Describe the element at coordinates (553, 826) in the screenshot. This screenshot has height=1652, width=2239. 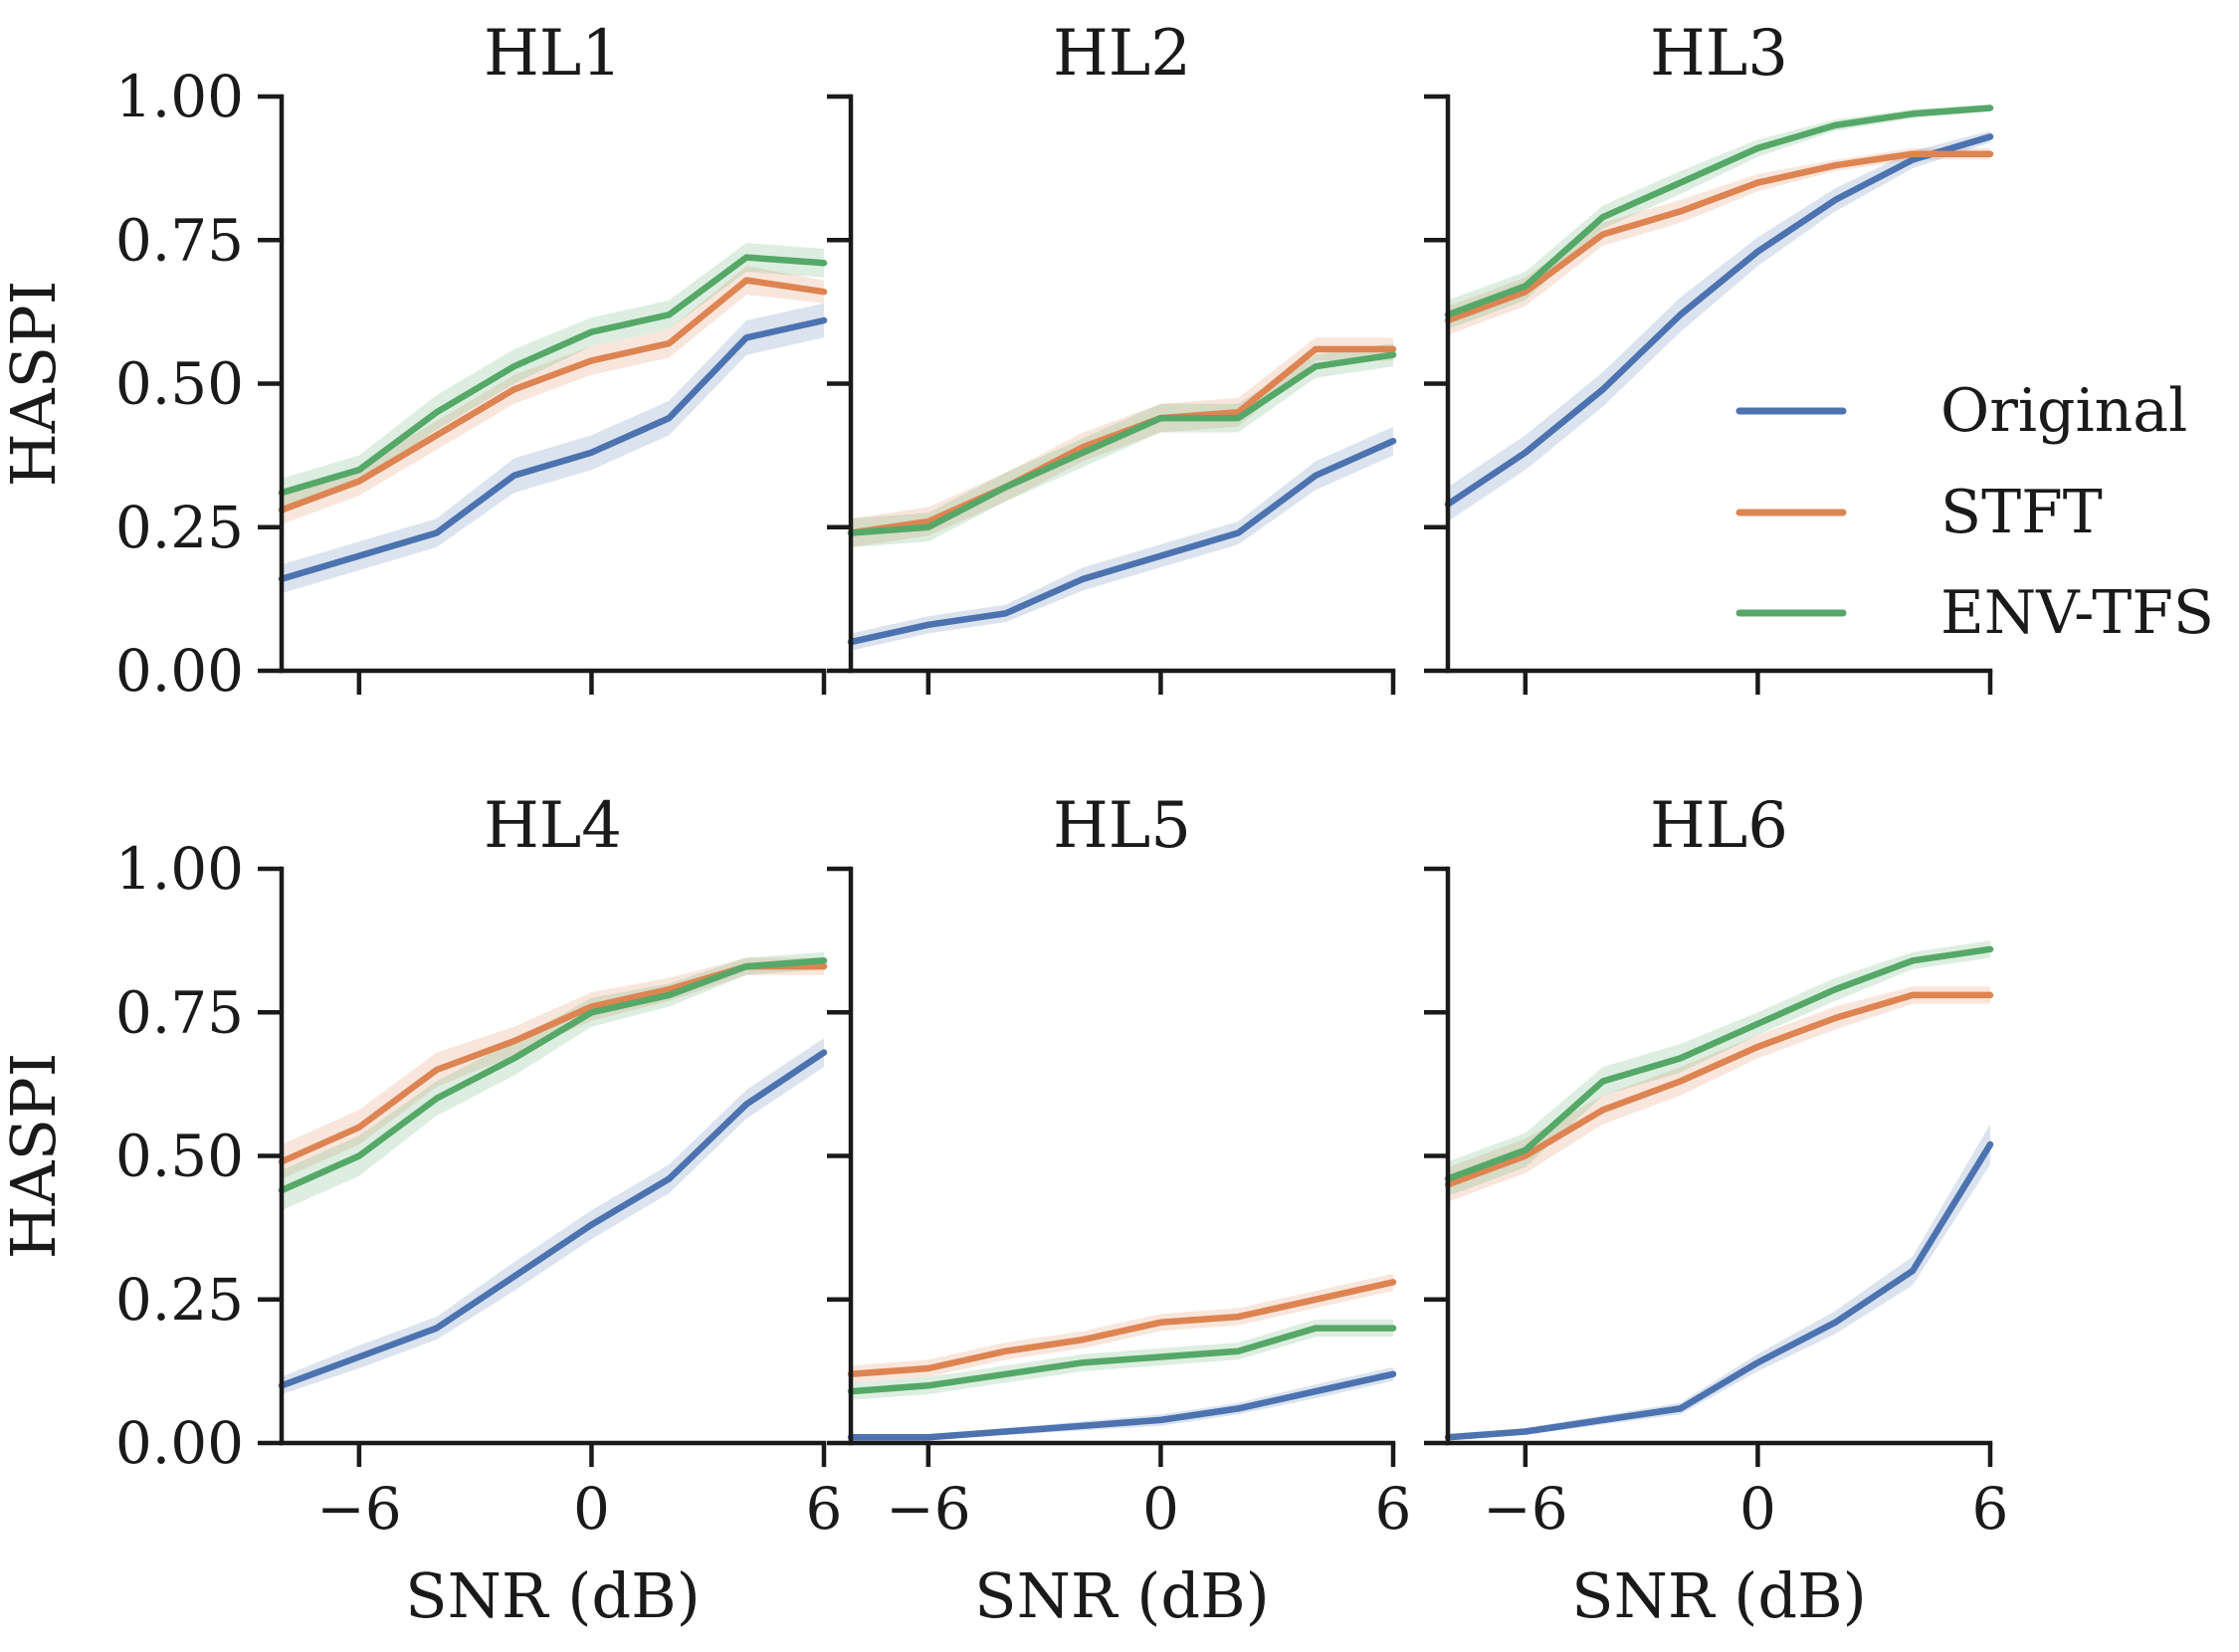
I see `panel-title: HL4` at that location.